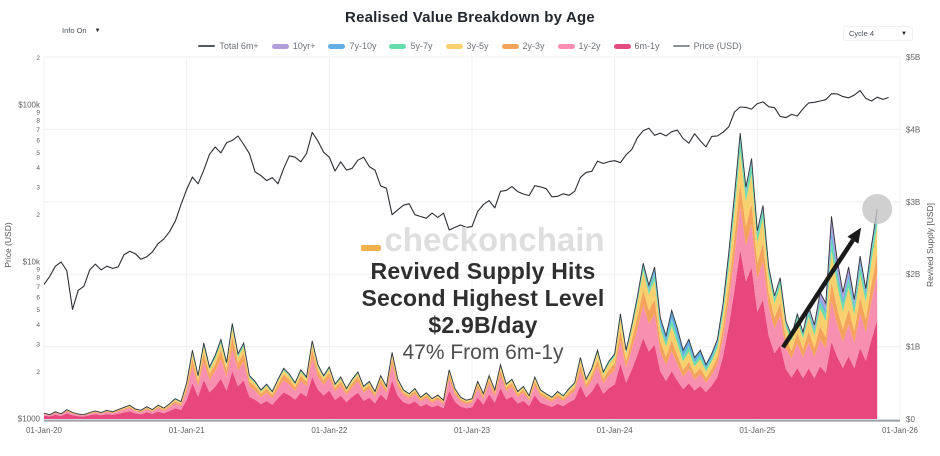  Describe the element at coordinates (910, 419) in the screenshot. I see `right-axis-tick: $0` at that location.